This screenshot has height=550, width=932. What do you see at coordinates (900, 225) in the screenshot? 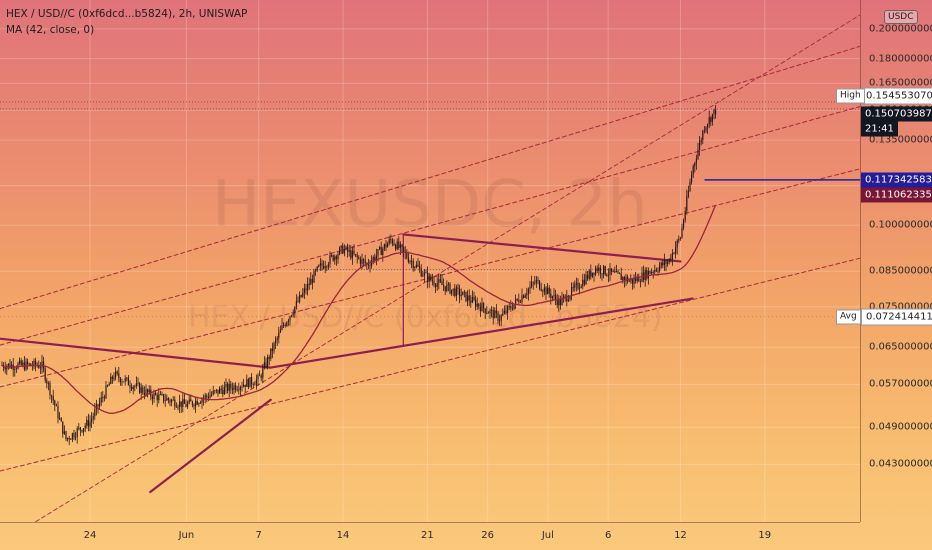
I see `price-tick-6: 0.1000000000` at bounding box center [900, 225].